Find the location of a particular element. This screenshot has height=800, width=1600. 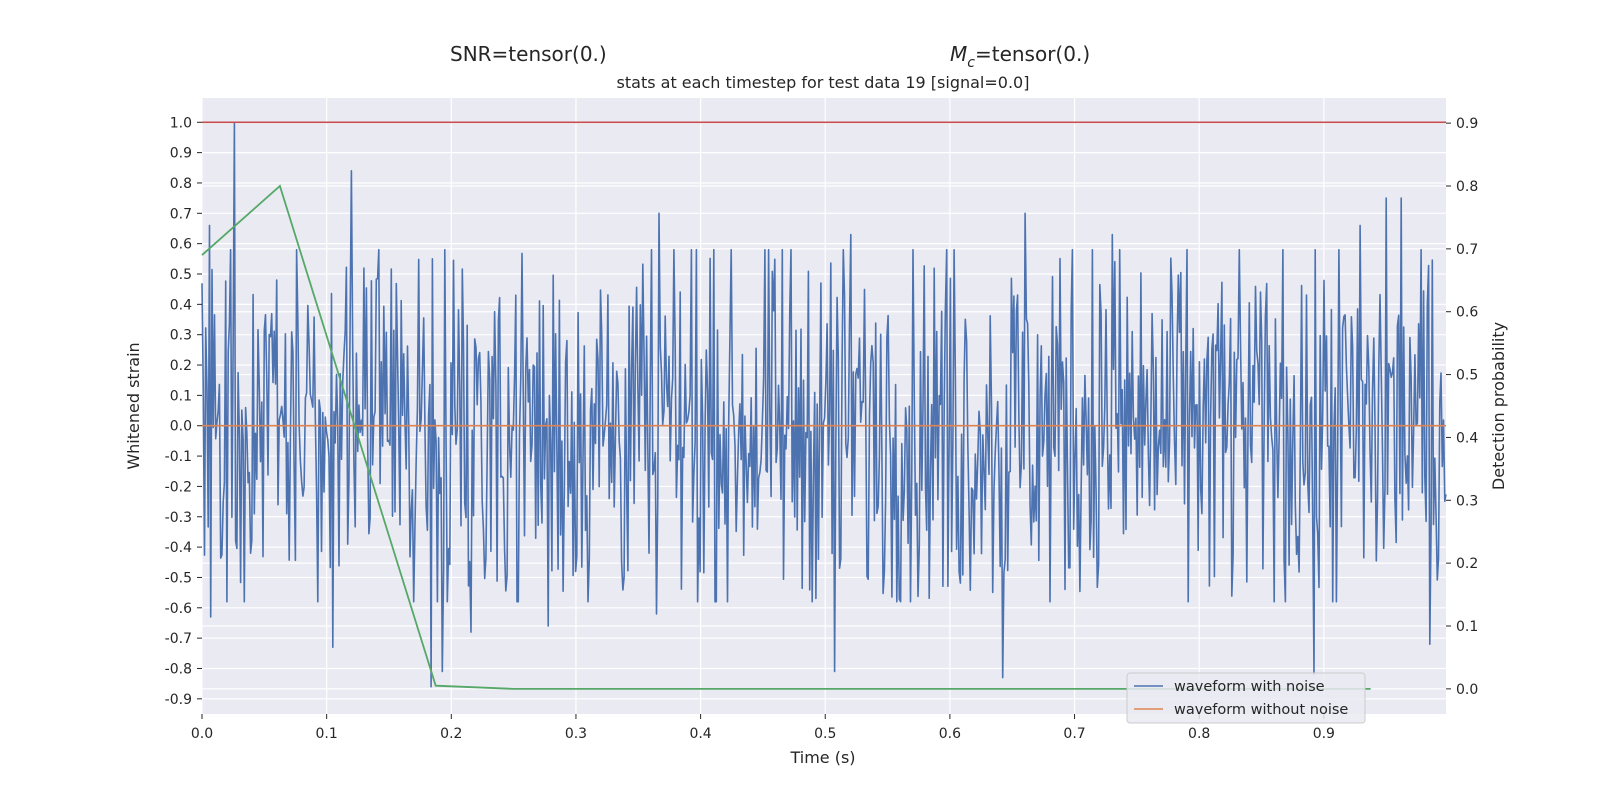

x-axis: 0.0 0.1 0.2 0.3 0.4 0.5 0.6 0.7 0.8 0.9 is located at coordinates (763, 728).